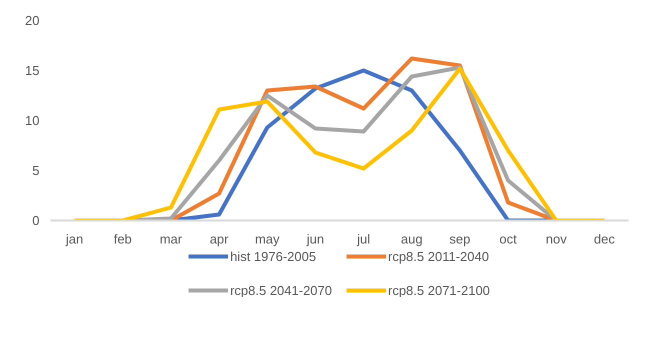  Describe the element at coordinates (439, 290) in the screenshot. I see `legend-label: rcp8.5 2071-2100` at that location.